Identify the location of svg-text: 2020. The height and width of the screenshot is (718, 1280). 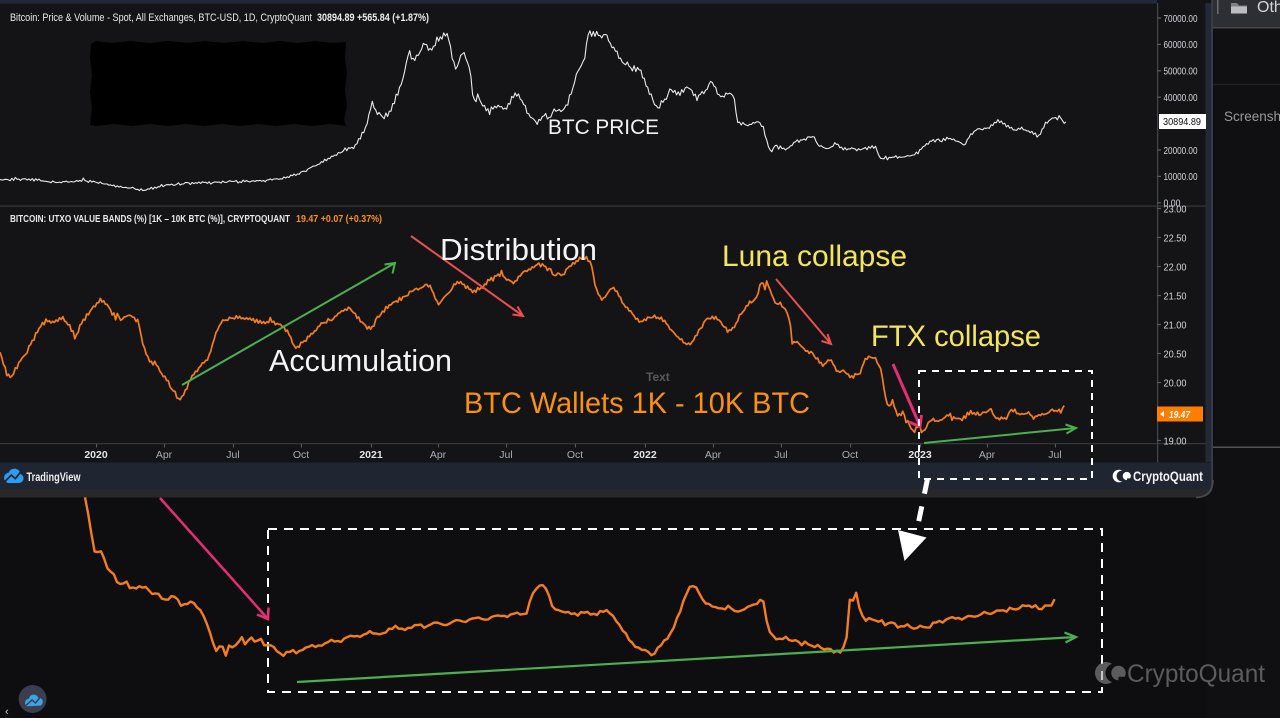
(96, 455).